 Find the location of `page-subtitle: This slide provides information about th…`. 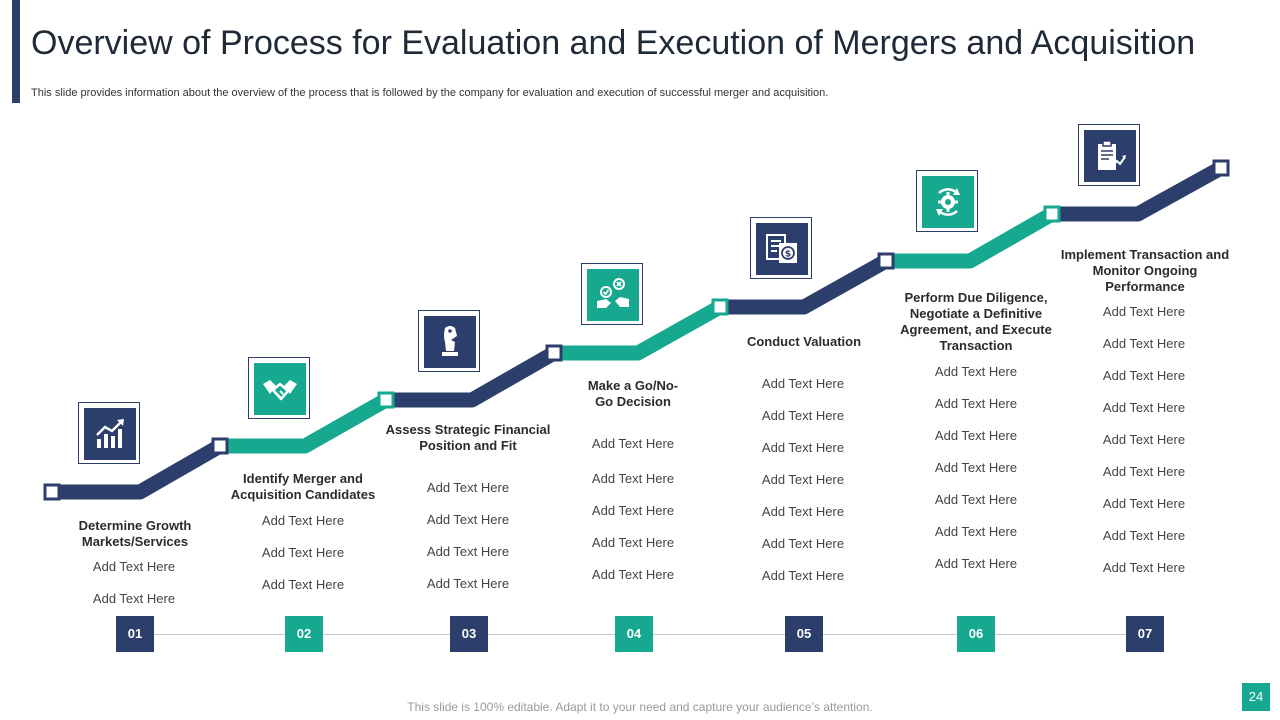

page-subtitle: This slide provides information about th… is located at coordinates (430, 93).